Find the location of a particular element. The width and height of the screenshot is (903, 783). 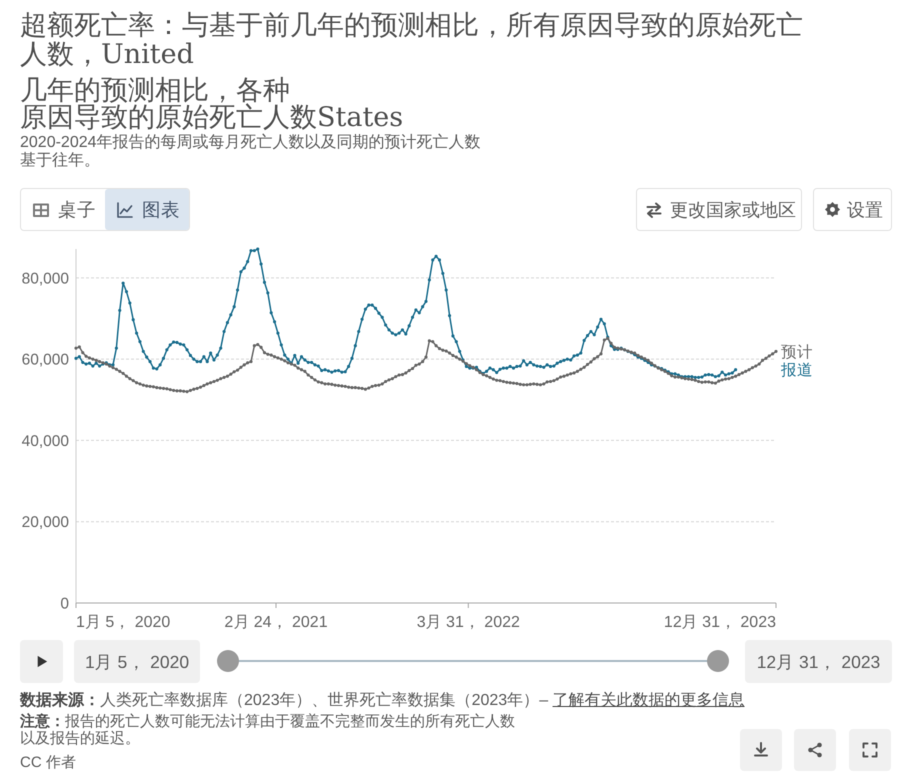

footer: CC 作者 is located at coordinates (48, 762).